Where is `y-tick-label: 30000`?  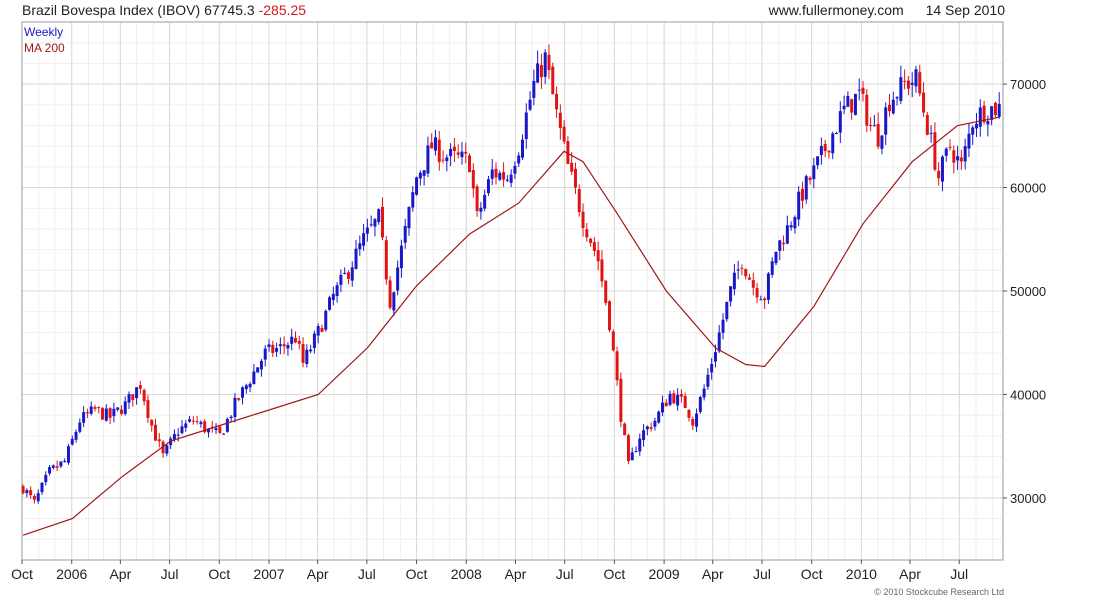
y-tick-label: 30000 is located at coordinates (1028, 498).